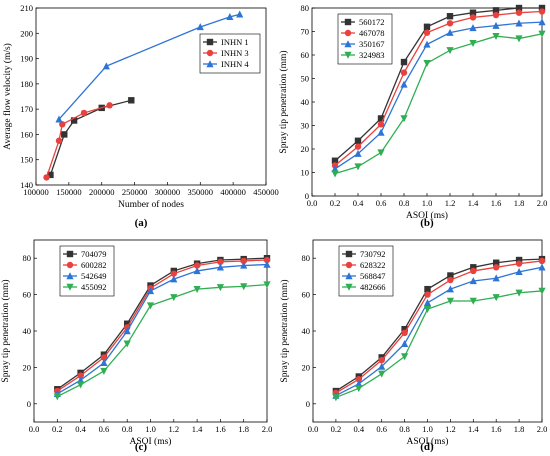  Describe the element at coordinates (102, 192) in the screenshot. I see `x-tick-label: 200000` at that location.